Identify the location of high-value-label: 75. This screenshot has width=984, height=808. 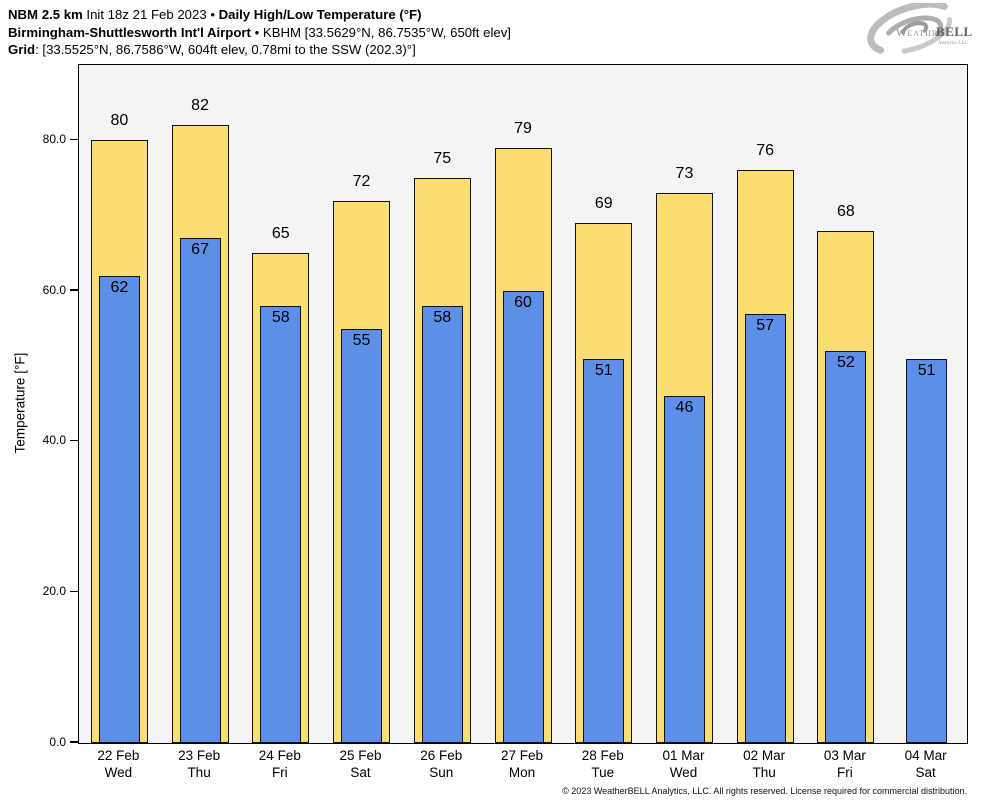
(442, 158).